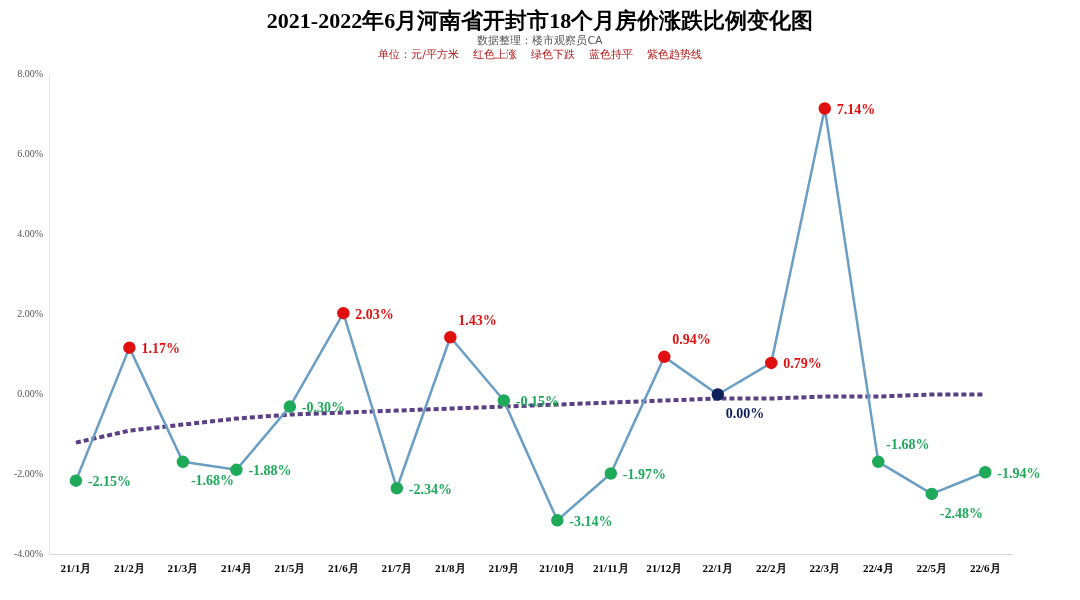 The image size is (1080, 600). I want to click on data-label: 0.94%, so click(691, 340).